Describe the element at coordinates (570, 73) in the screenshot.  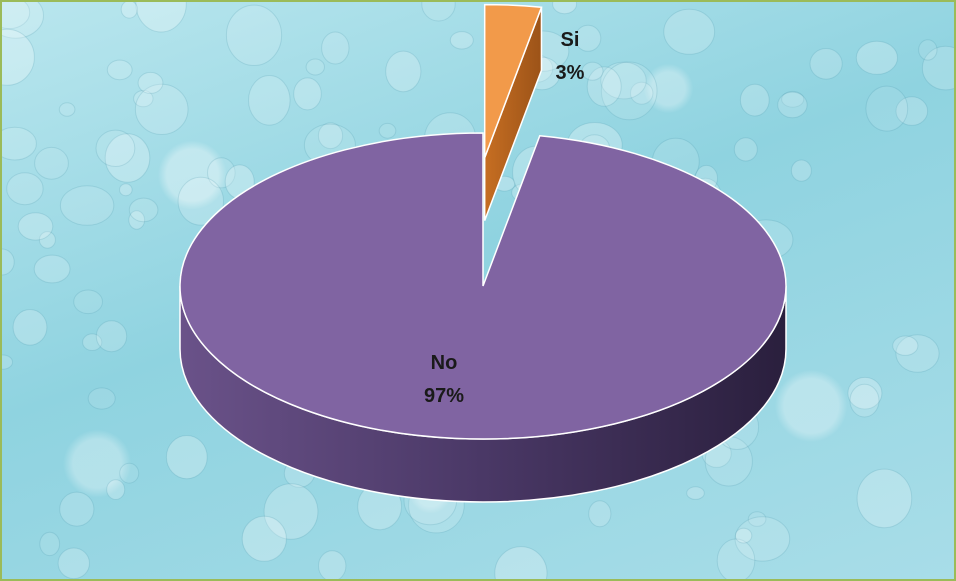
I see `label-si-percent: 3%` at that location.